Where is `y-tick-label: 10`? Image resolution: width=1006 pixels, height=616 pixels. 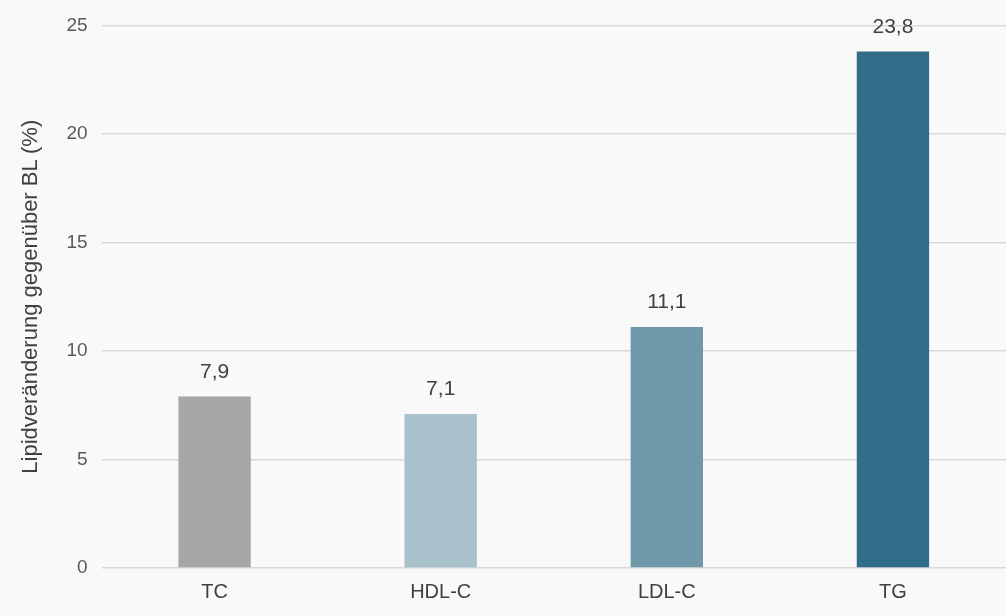 y-tick-label: 10 is located at coordinates (77, 350).